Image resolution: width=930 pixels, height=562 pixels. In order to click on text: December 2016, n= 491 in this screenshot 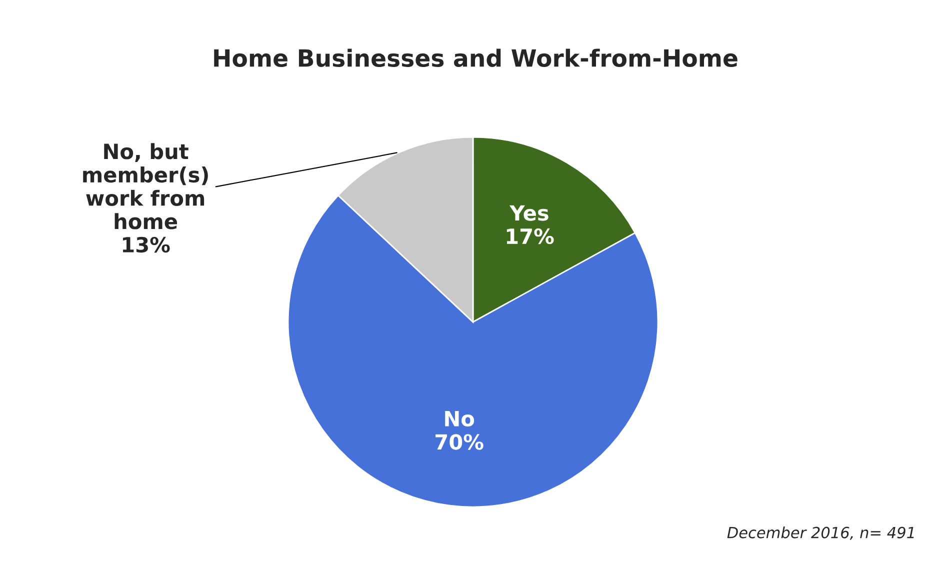, I will do `click(820, 533)`.